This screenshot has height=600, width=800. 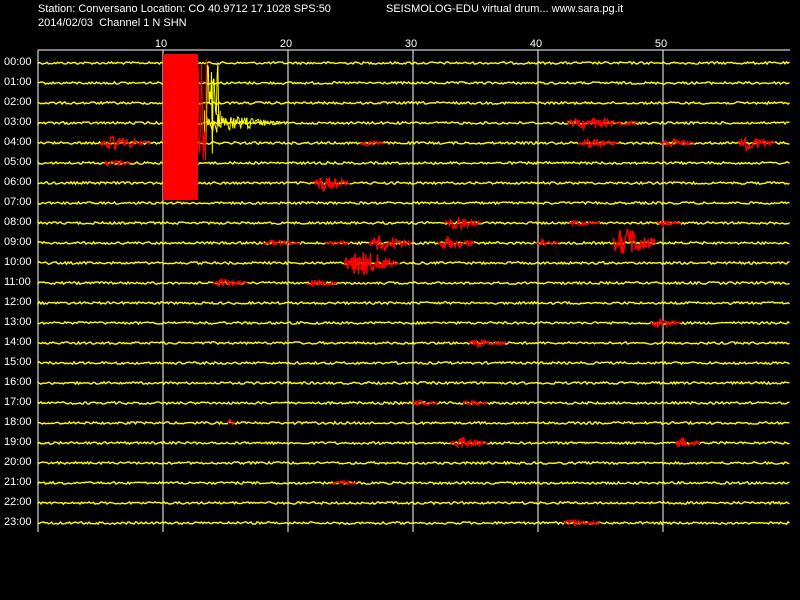 I want to click on date-channel-info: 2014/02/03 Channel 1 N SHN, so click(x=112, y=23).